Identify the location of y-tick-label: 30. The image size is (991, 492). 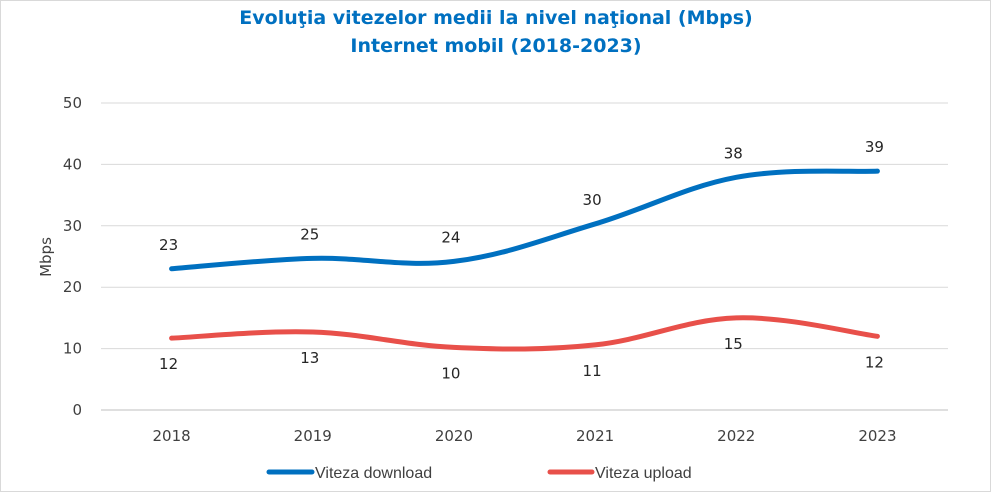
(72, 226).